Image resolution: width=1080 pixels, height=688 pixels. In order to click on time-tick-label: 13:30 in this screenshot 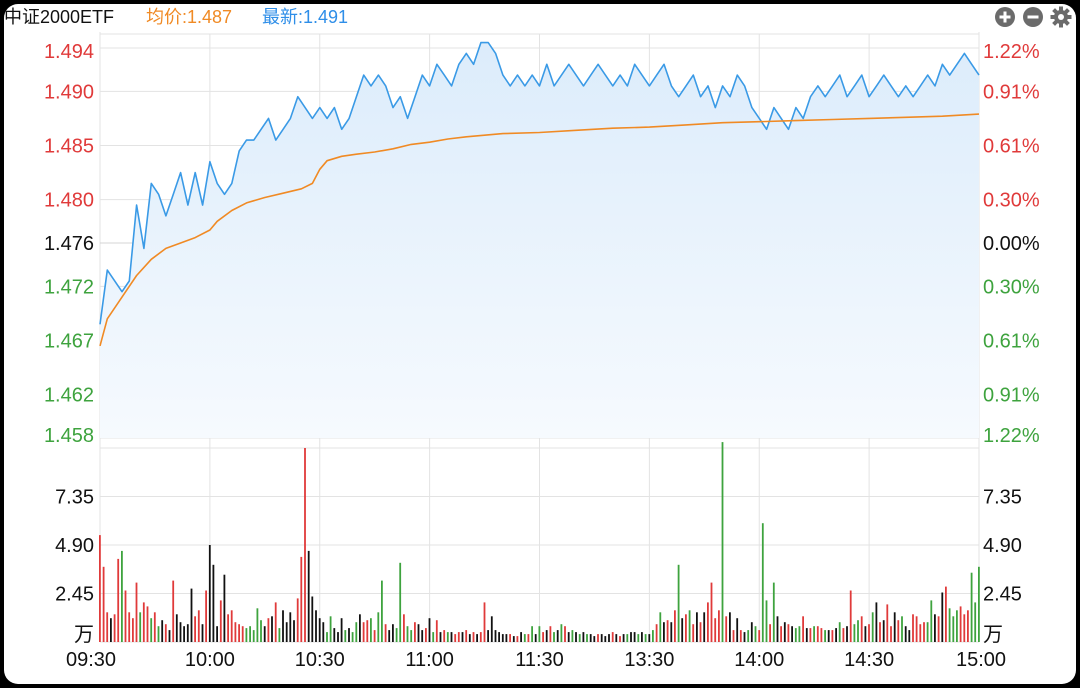, I will do `click(649, 660)`.